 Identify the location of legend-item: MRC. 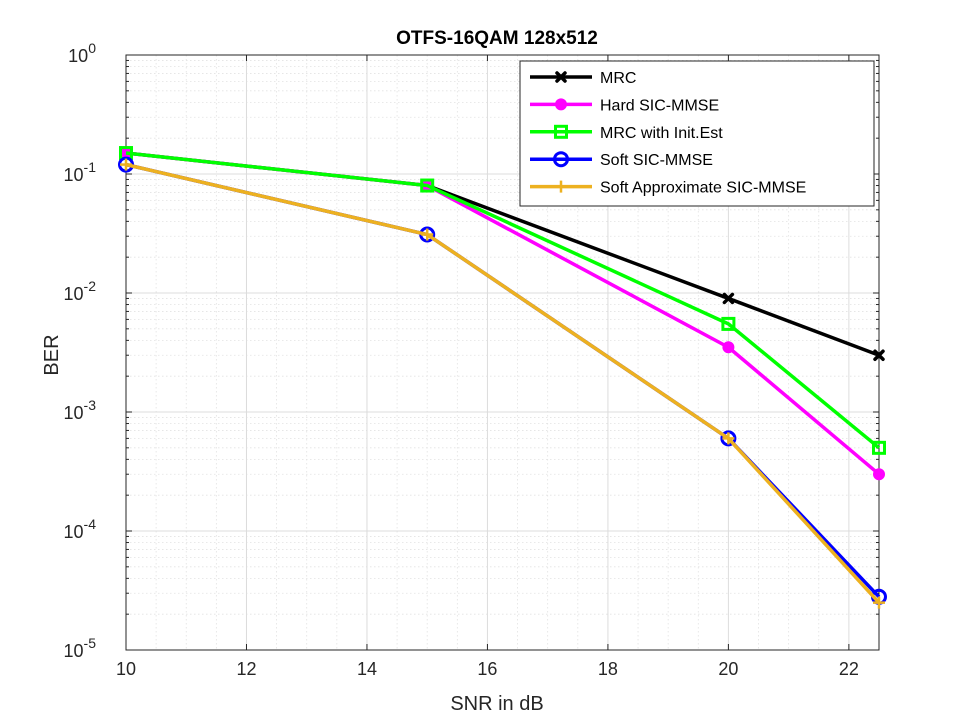
(583, 78).